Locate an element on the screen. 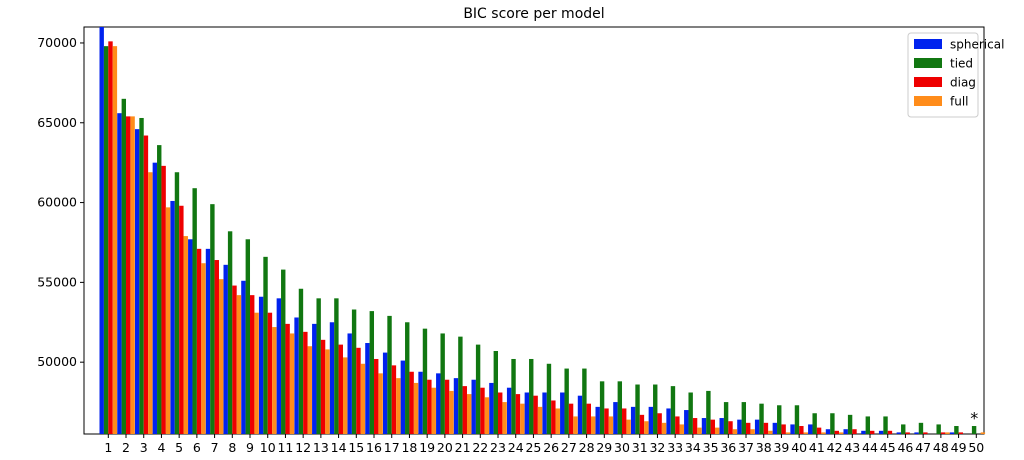 This screenshot has height=460, width=1024. x-tick-label-26: 26 is located at coordinates (551, 447).